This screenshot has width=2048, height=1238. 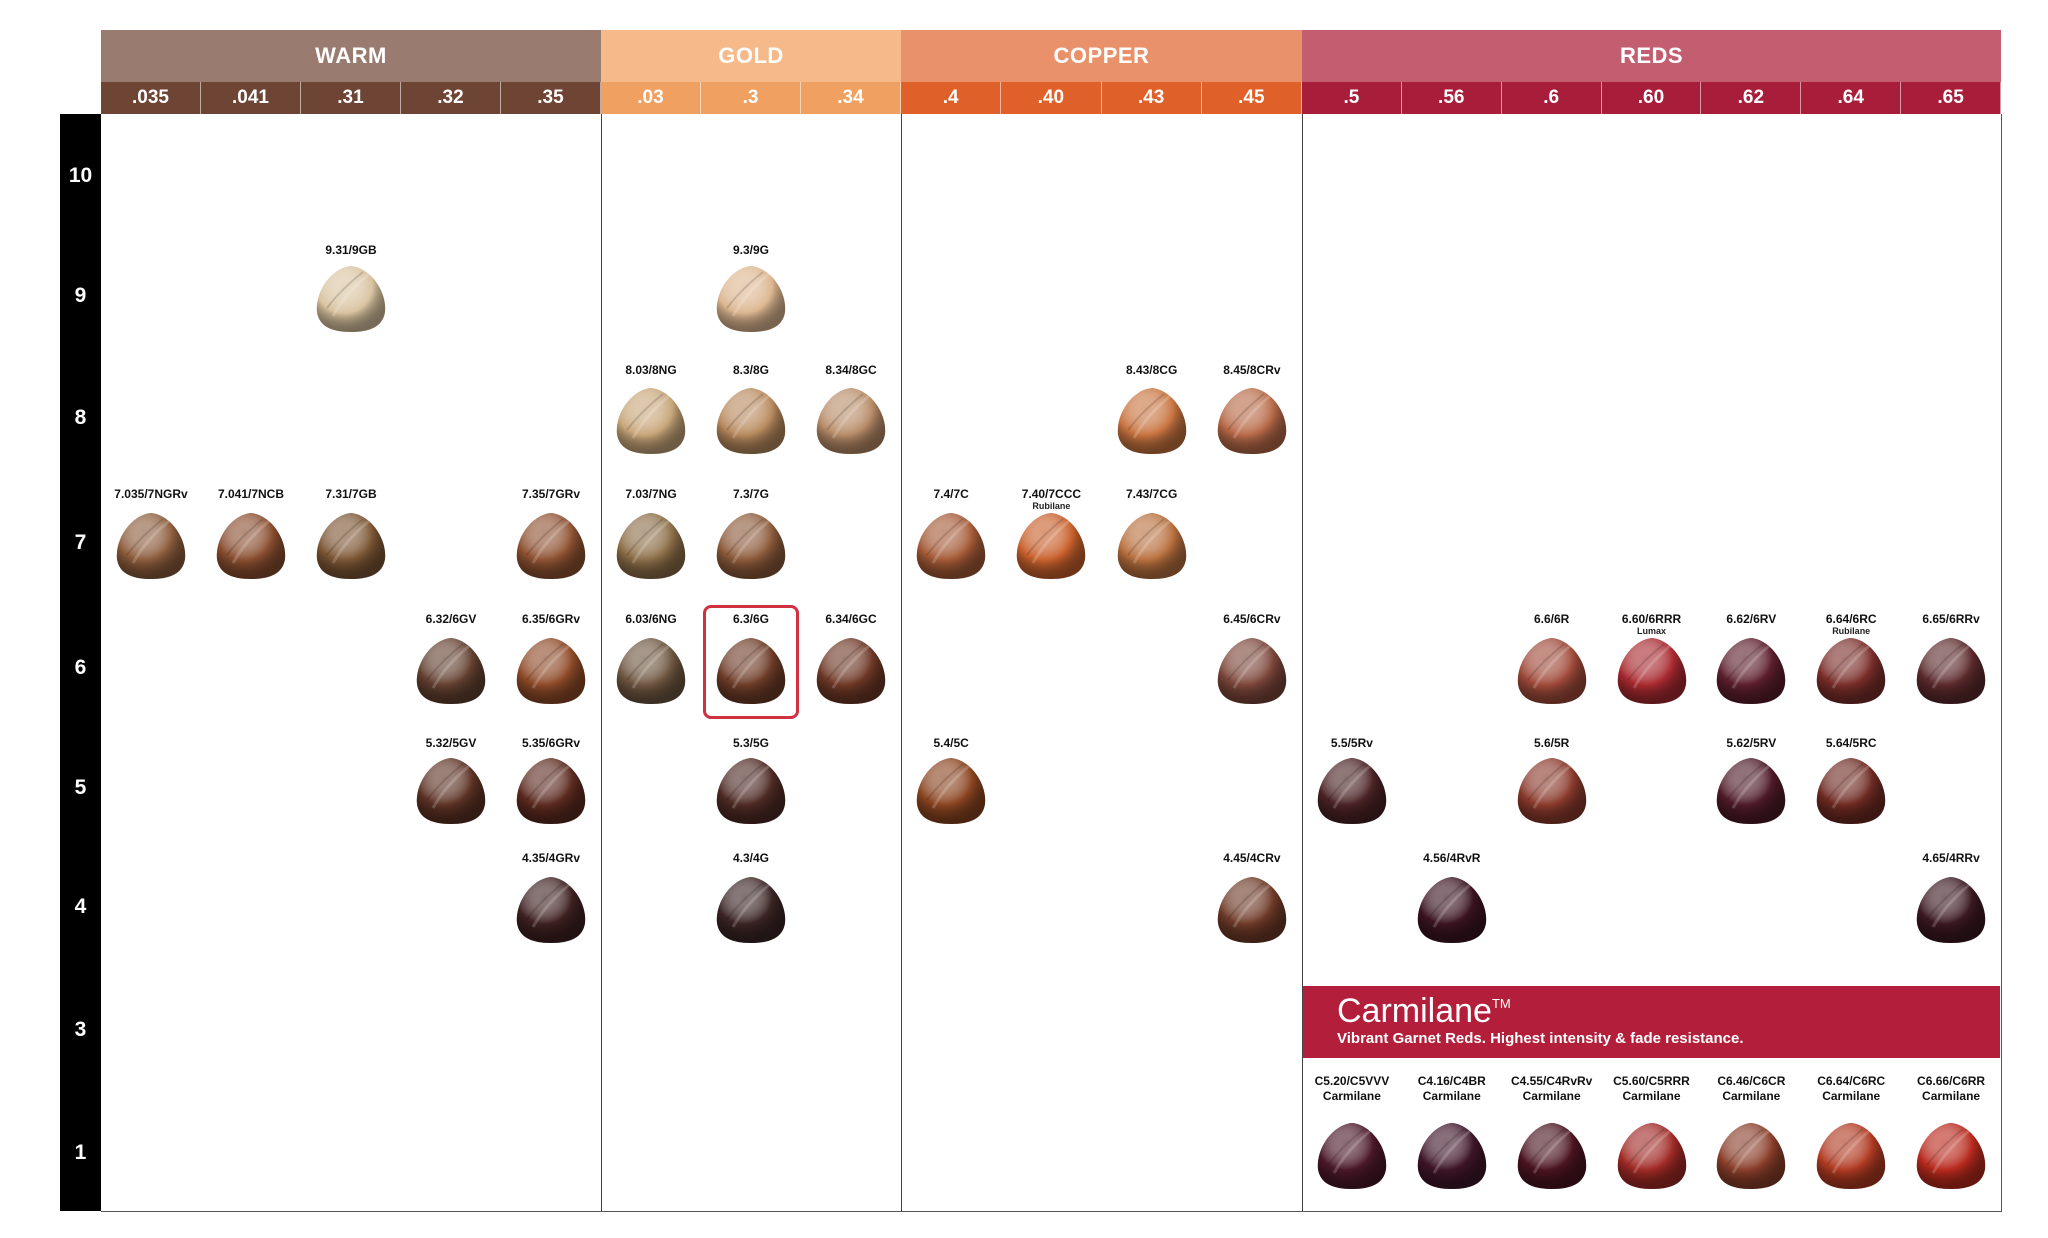 I want to click on swatch-label: 6.32/6GV, so click(x=451, y=619).